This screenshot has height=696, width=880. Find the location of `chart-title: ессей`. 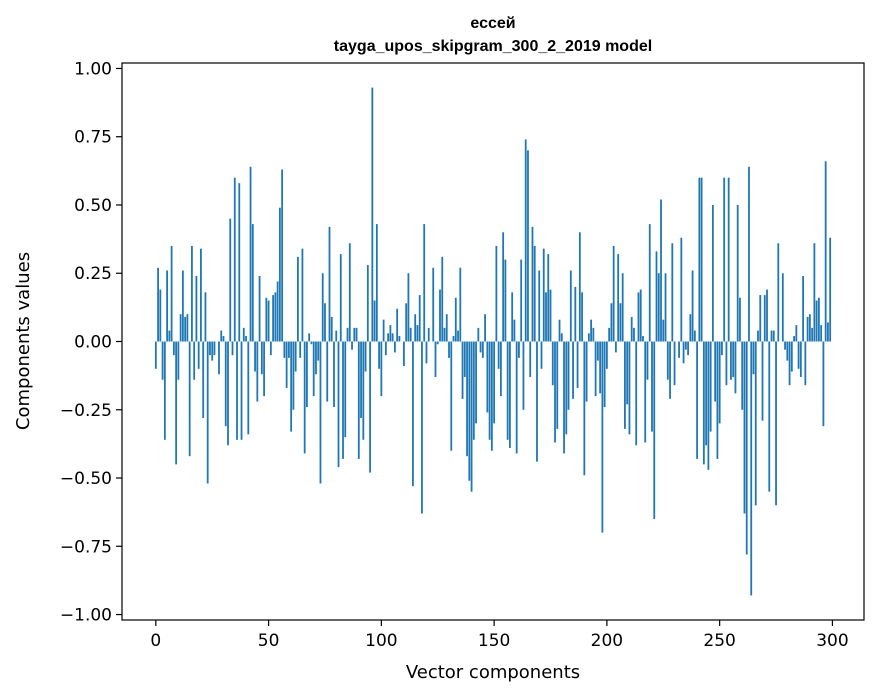

chart-title: ессей is located at coordinates (492, 23).